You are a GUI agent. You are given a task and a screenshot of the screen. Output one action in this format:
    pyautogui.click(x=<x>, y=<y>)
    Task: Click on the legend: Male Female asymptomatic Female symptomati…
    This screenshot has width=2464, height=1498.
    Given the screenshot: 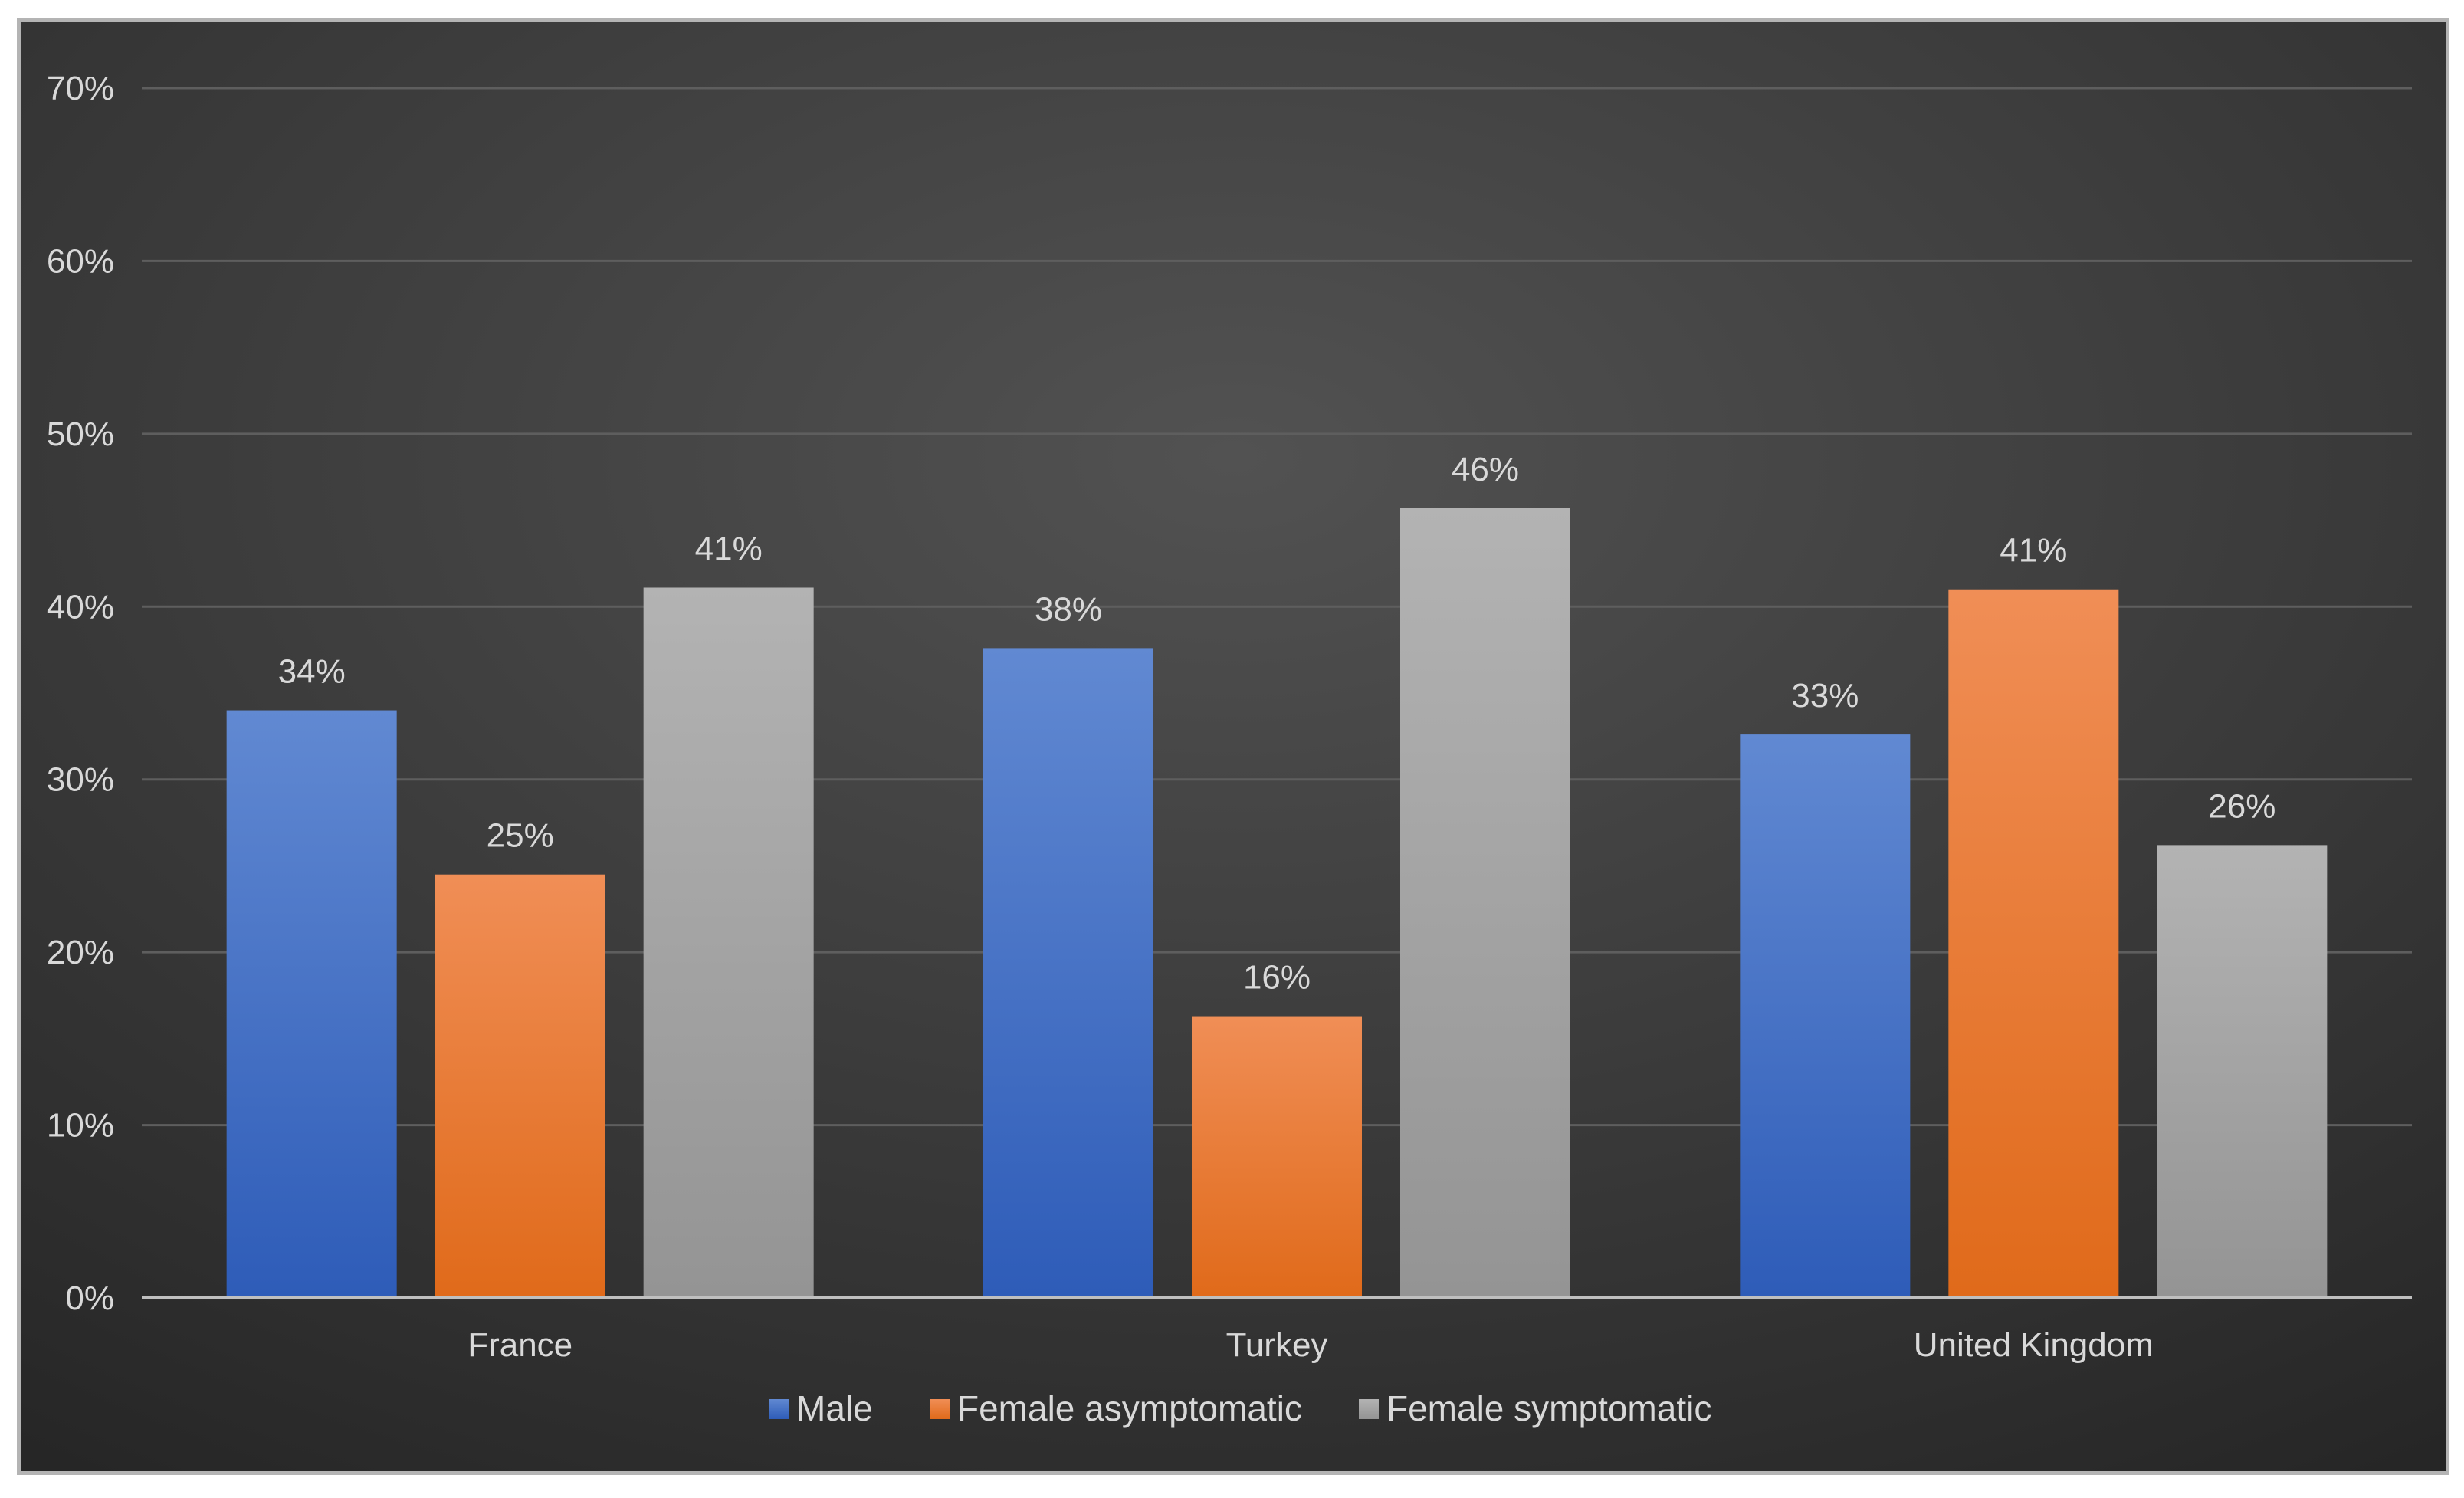 What is the action you would take?
    pyautogui.click(x=1240, y=1408)
    